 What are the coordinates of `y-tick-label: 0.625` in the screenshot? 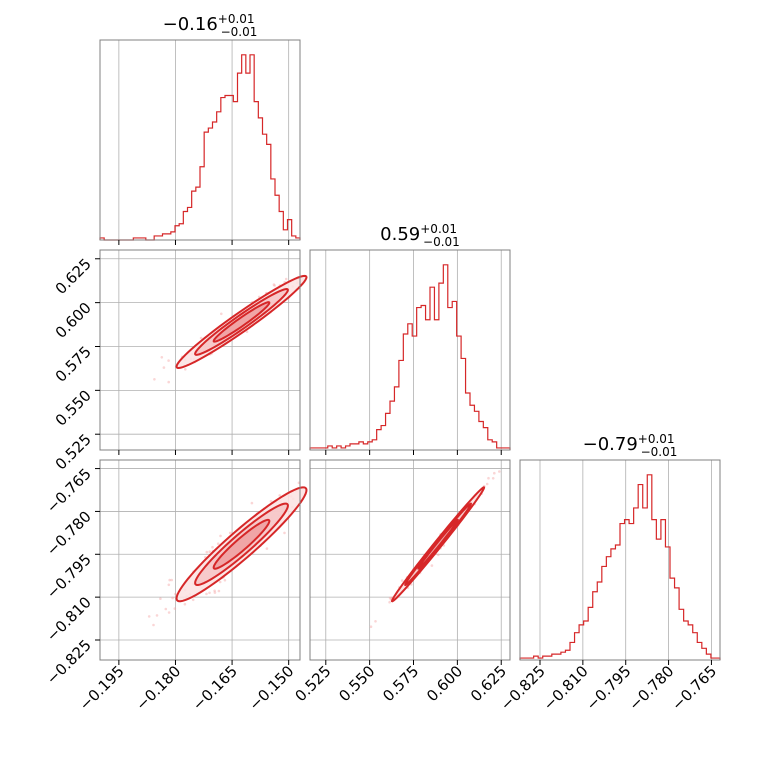 It's located at (73, 276).